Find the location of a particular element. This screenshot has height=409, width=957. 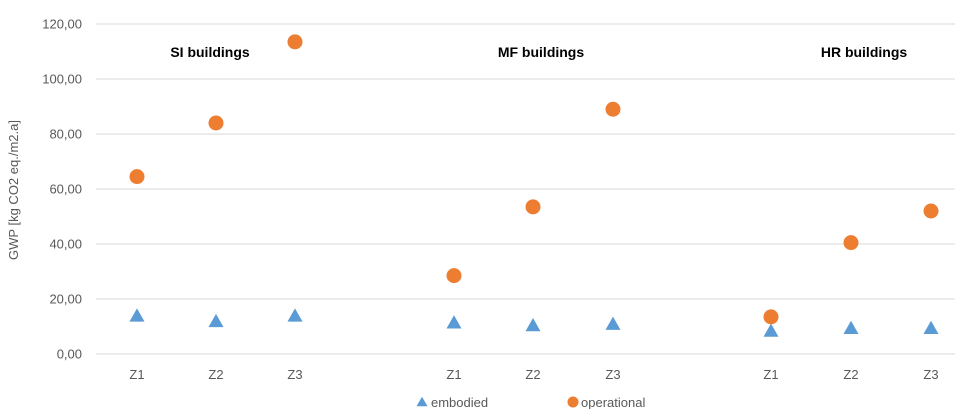

legend: embodied operational is located at coordinates (530, 402).